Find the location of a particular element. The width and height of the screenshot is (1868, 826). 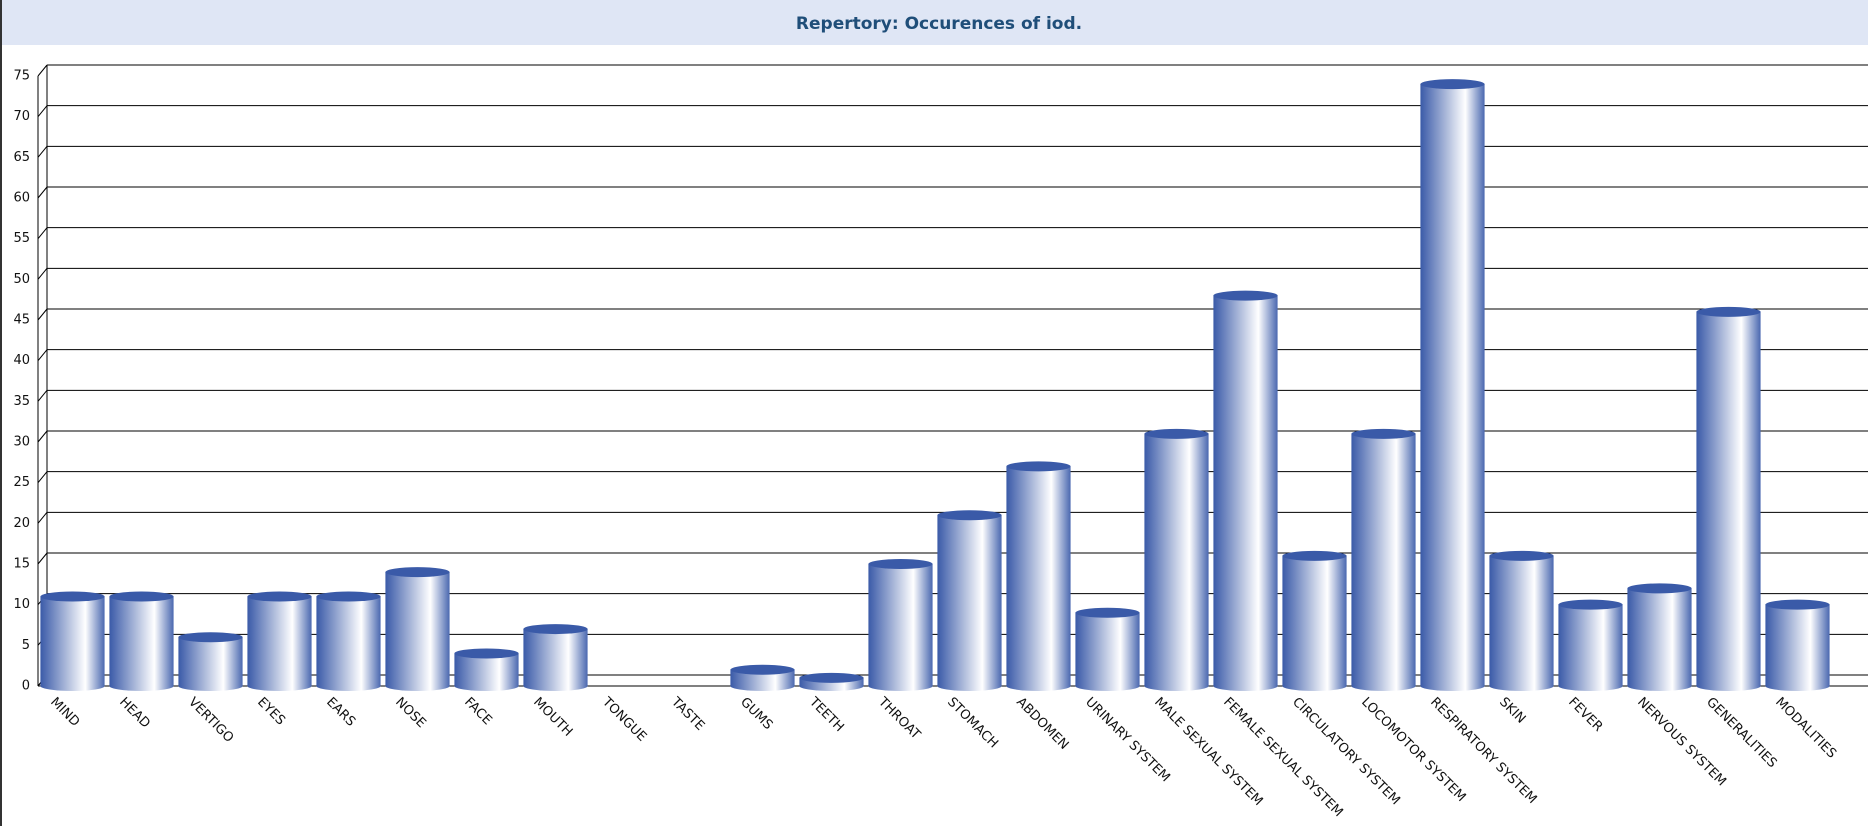

x-tick-label: ABDOMEN is located at coordinates (1042, 724).